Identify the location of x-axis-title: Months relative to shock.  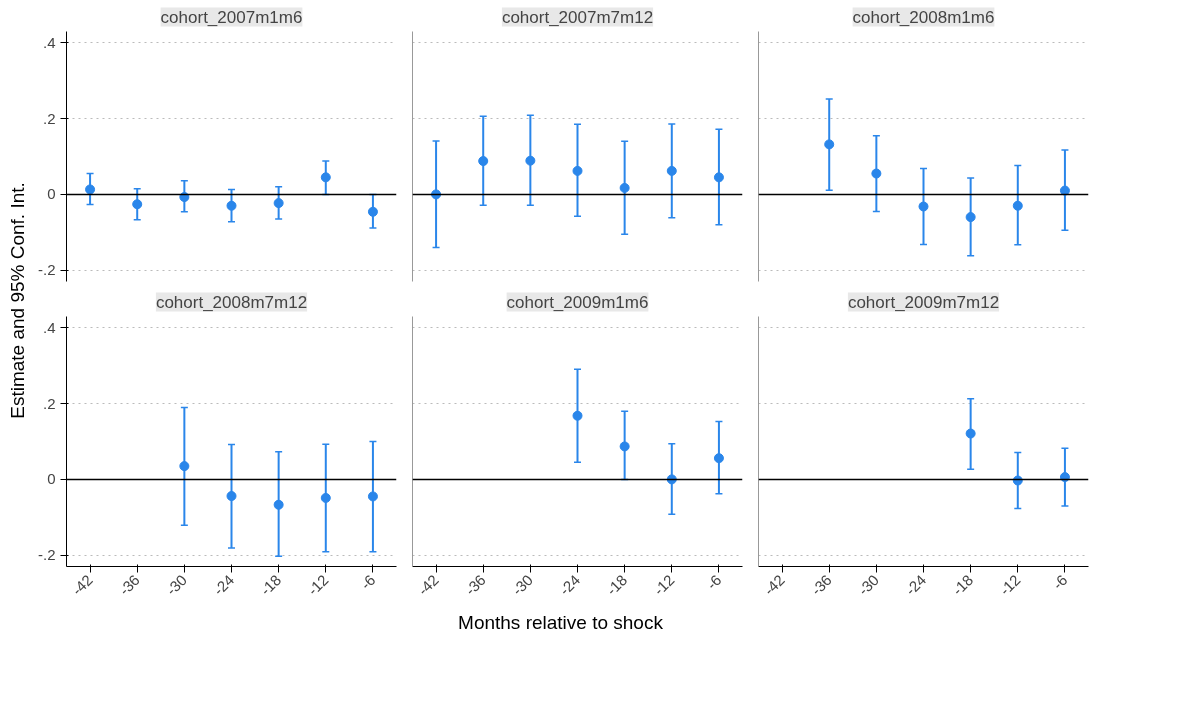
(561, 622).